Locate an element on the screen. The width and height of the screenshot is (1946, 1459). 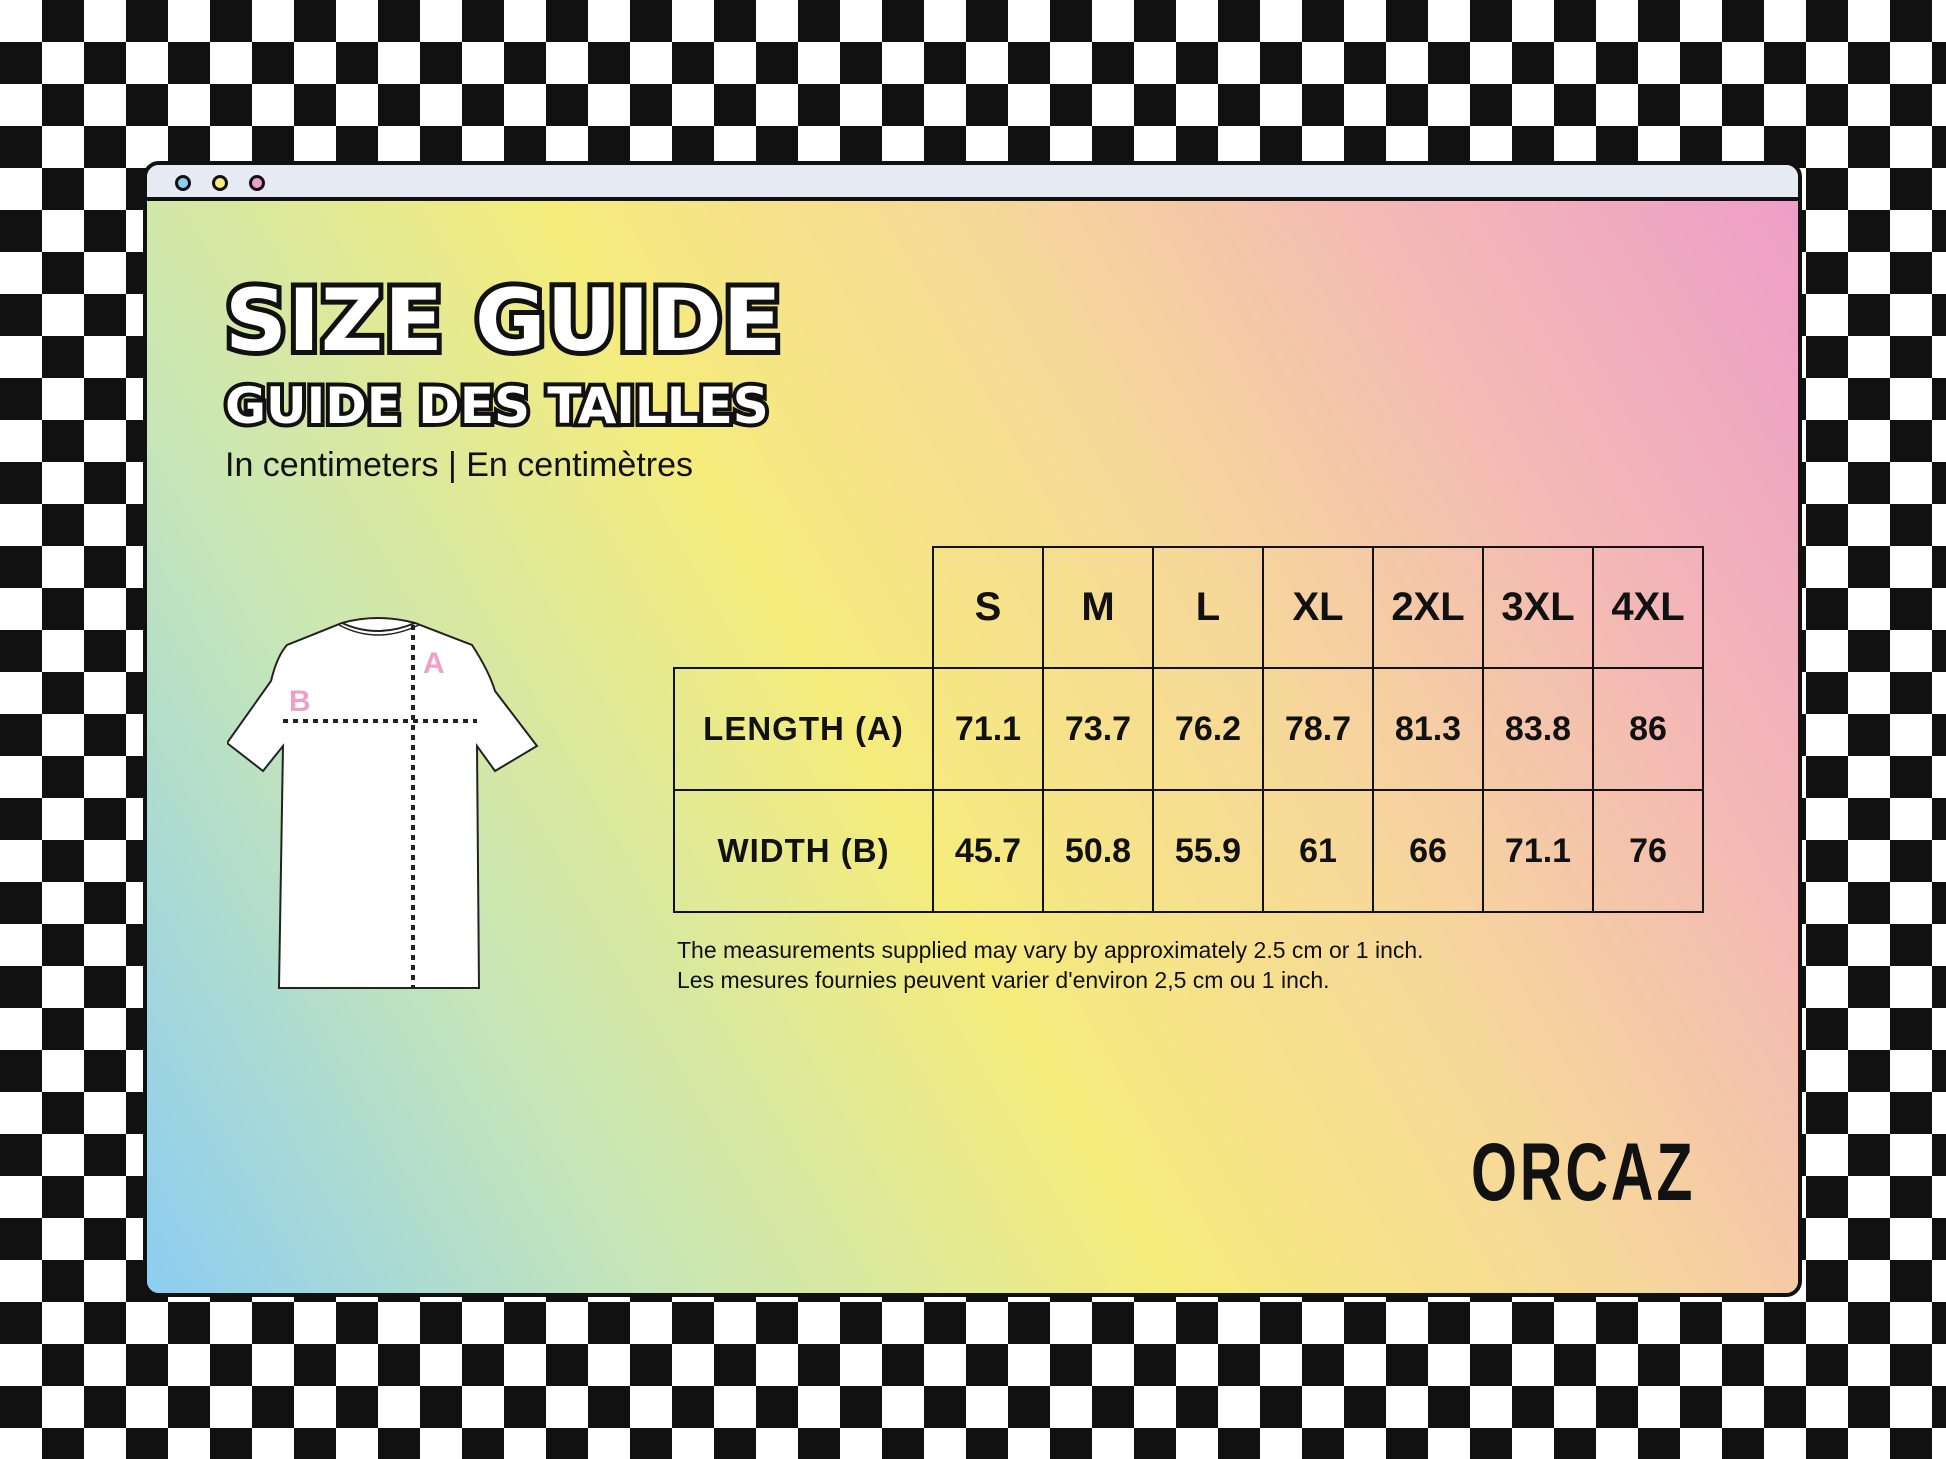
page-title: SIZE GUIDE is located at coordinates (503, 321).